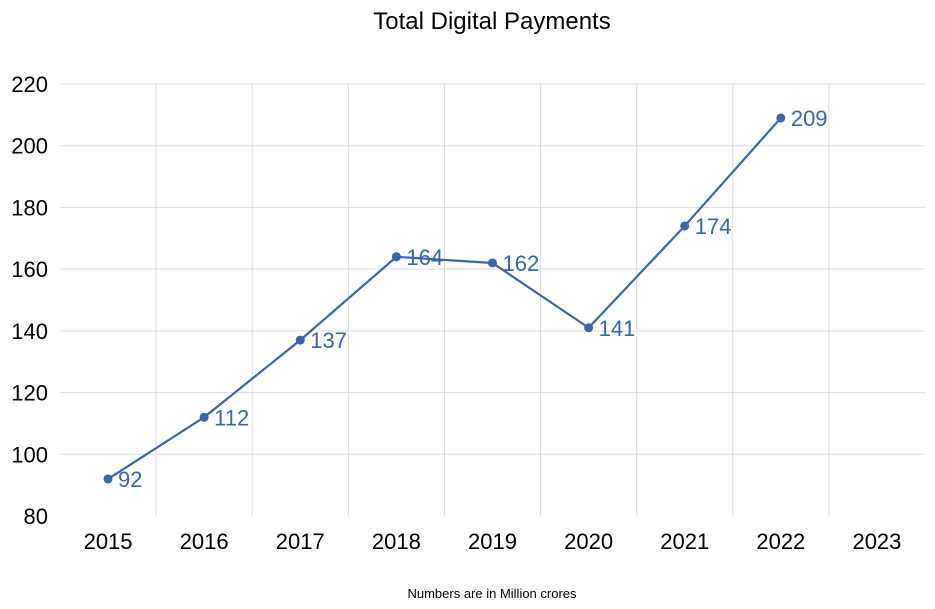 The width and height of the screenshot is (935, 609). I want to click on y-tick-label: 100, so click(29, 454).